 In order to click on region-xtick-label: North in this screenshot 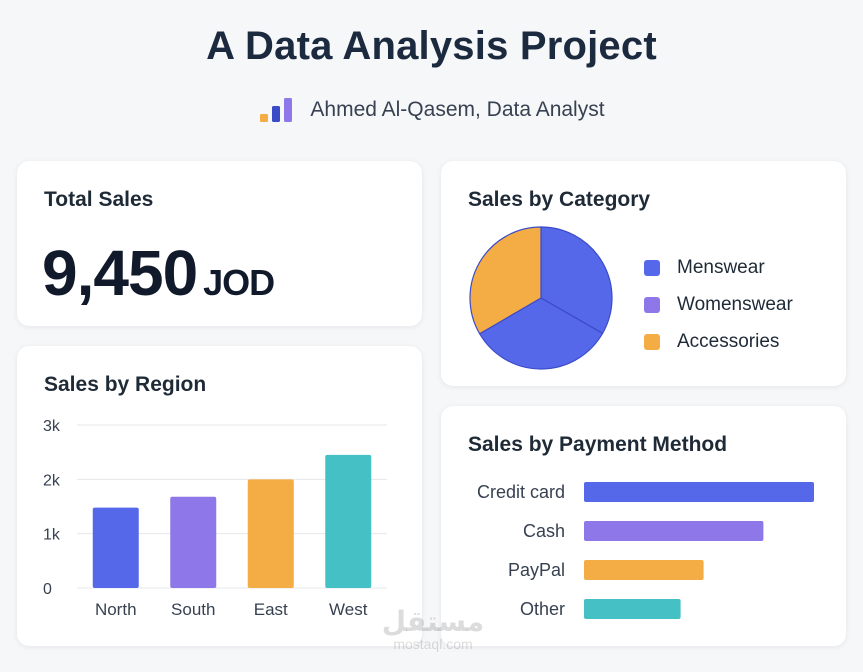, I will do `click(116, 609)`.